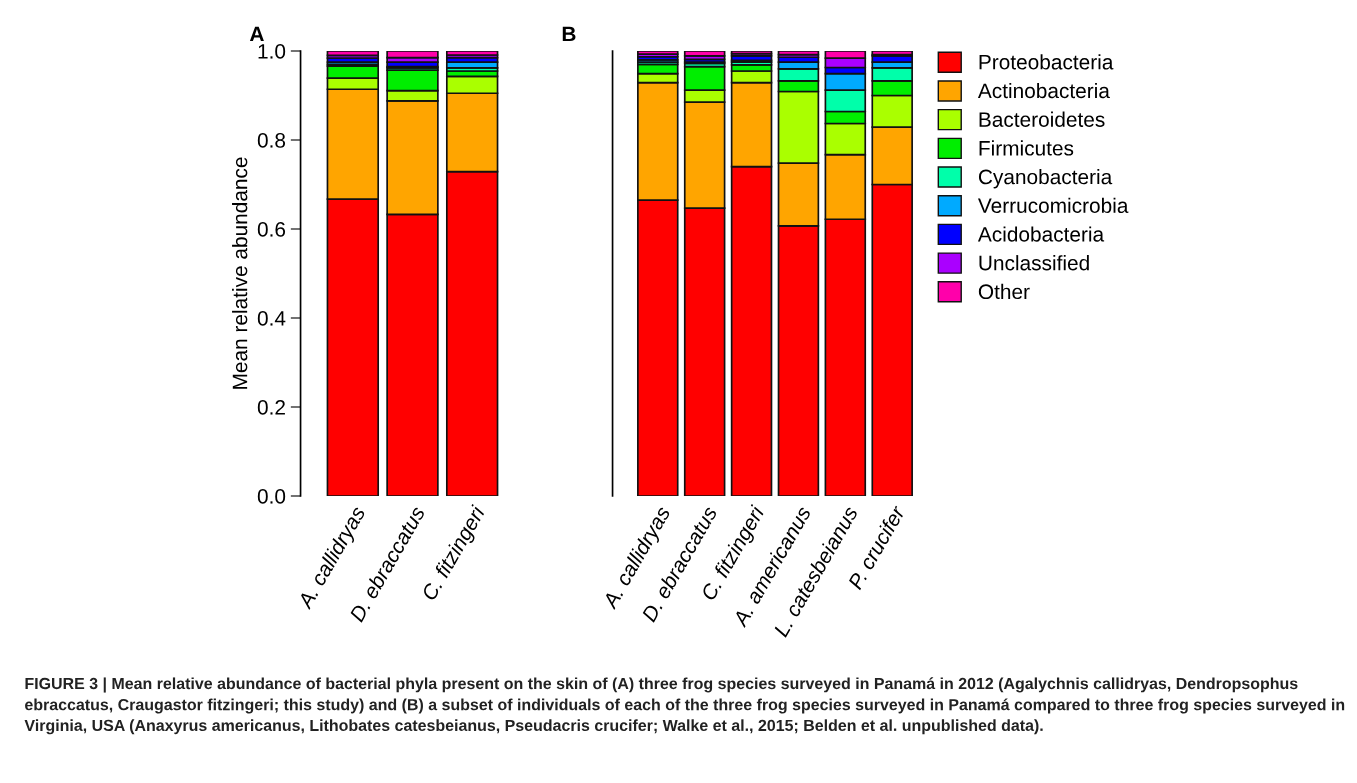 This screenshot has width=1357, height=783. What do you see at coordinates (569, 34) in the screenshot?
I see `chart-title: B` at bounding box center [569, 34].